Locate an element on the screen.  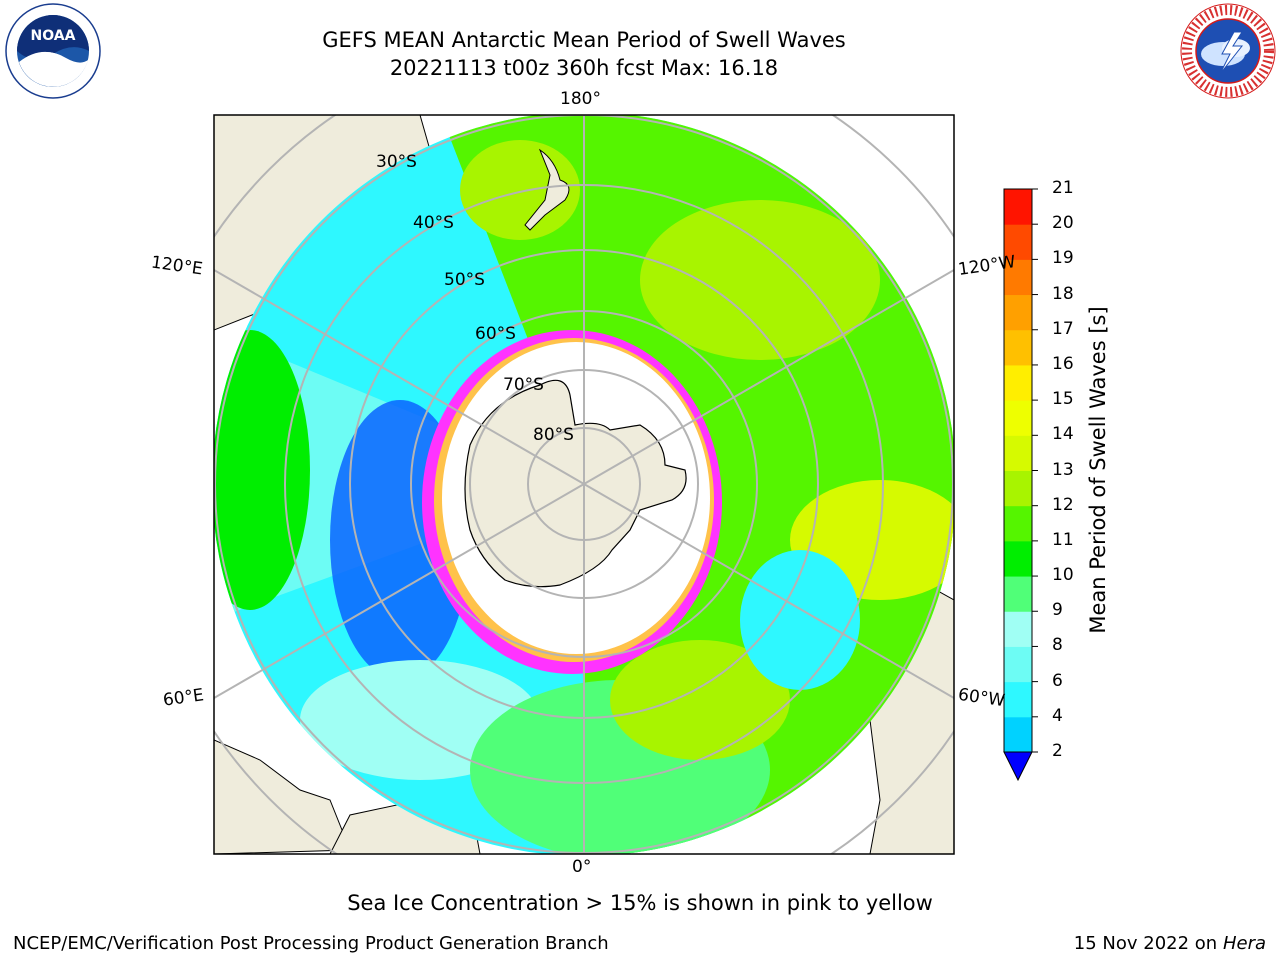
footer-host: Hera is located at coordinates (1244, 943).